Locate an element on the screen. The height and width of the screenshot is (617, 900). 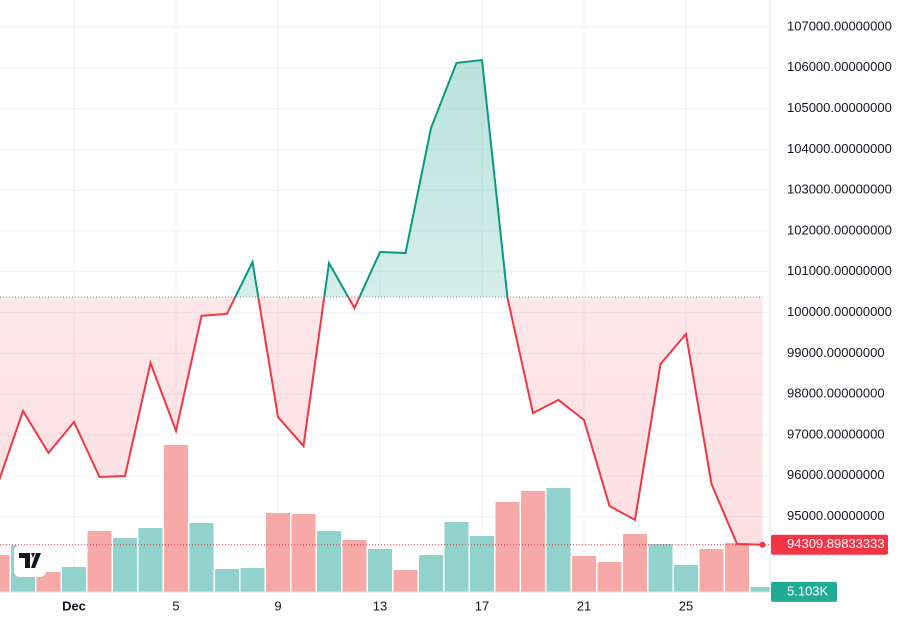
line-up is located at coordinates (371, 178).